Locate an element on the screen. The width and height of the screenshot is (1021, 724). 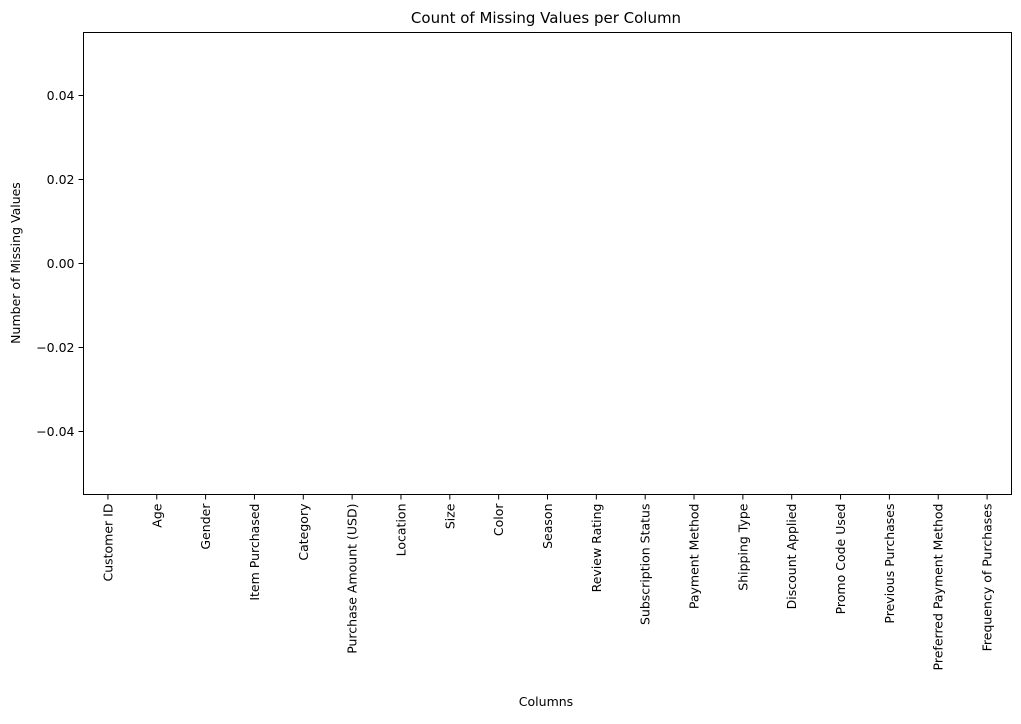
y-tick-label: 0.00 is located at coordinates (61, 263).